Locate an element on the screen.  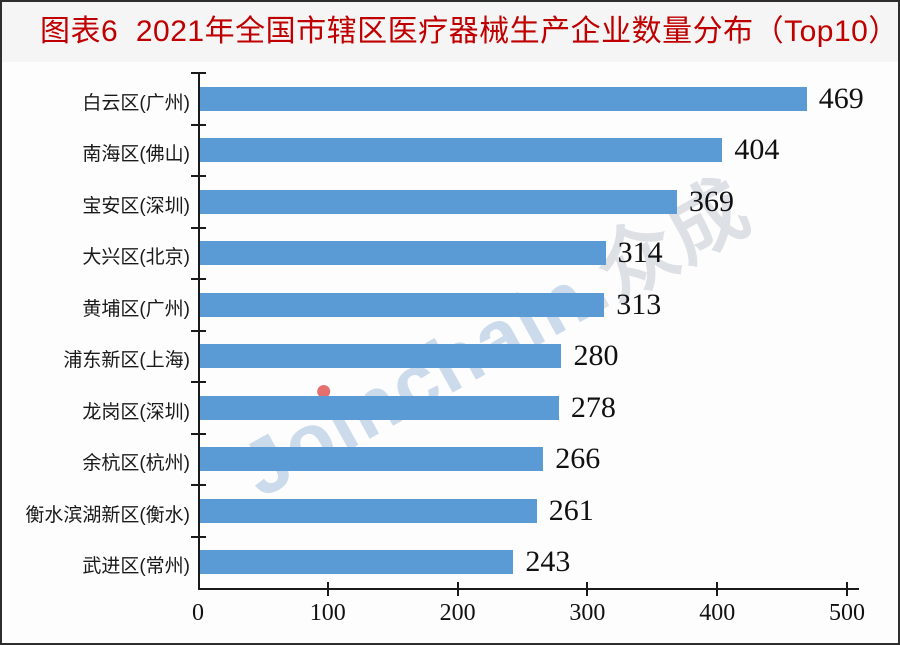
x-tick-label: 100 is located at coordinates (327, 613).